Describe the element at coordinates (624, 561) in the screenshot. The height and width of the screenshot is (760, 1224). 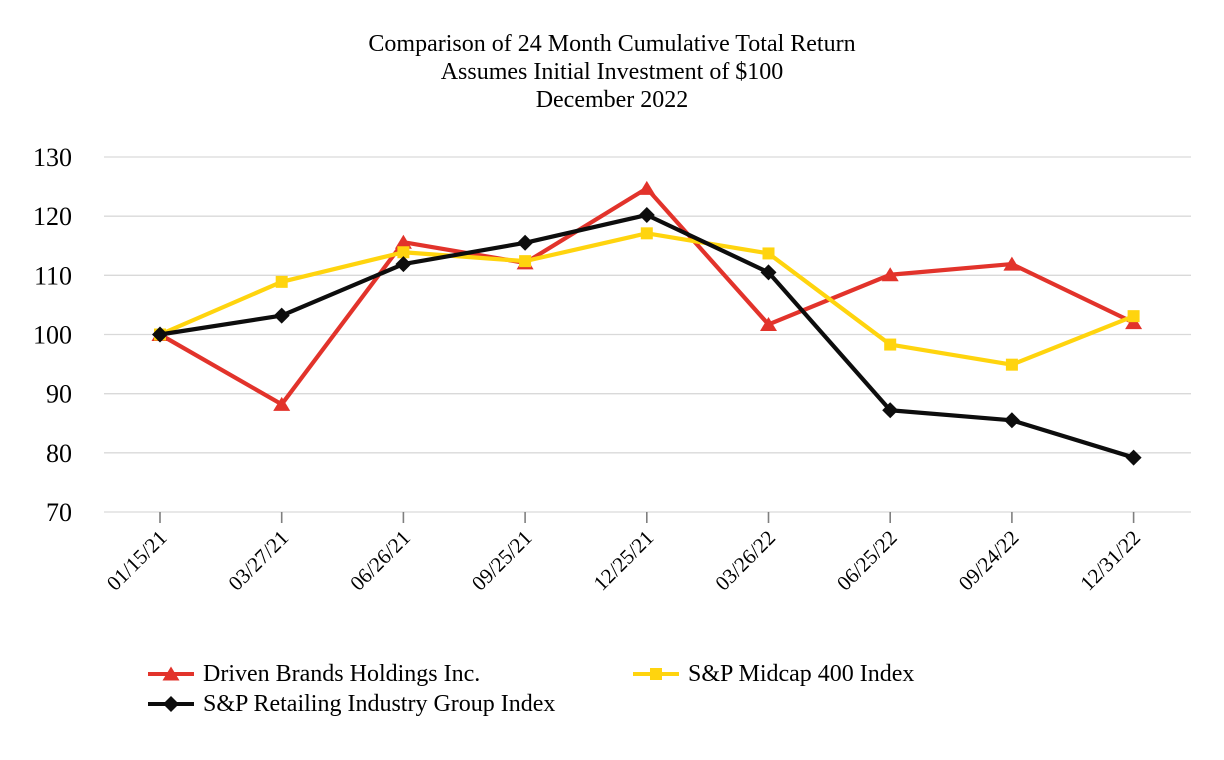
I see `x-axis-tick-label: 12/25/21` at that location.